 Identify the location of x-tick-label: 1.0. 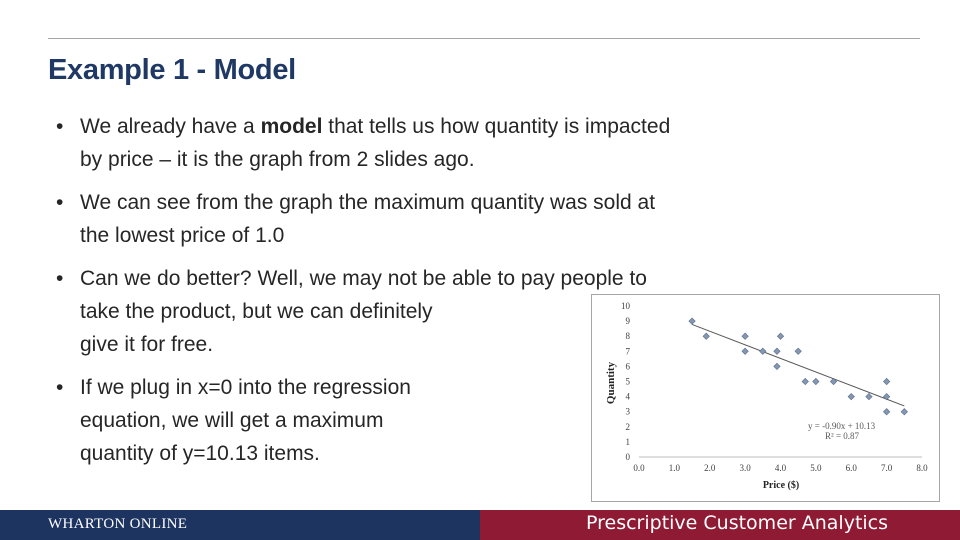
(675, 468).